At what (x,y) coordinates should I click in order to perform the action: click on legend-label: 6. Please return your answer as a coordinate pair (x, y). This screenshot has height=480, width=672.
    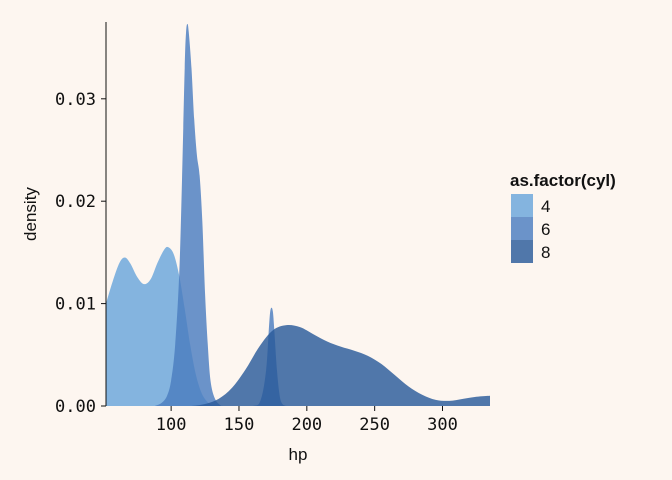
    Looking at the image, I should click on (545, 229).